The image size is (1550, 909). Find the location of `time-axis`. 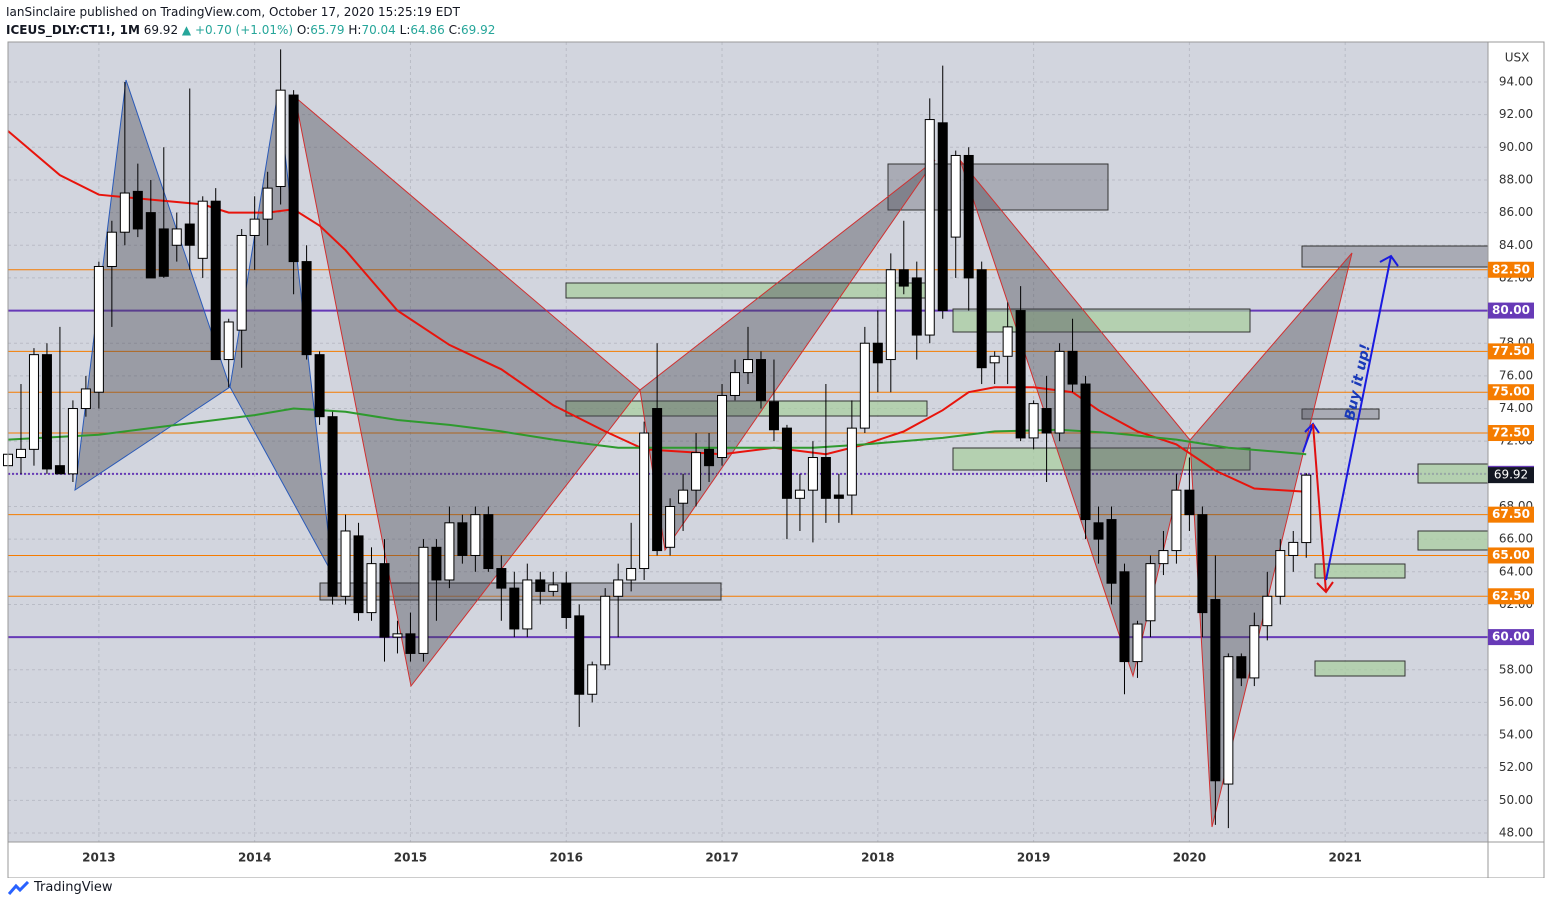

time-axis is located at coordinates (748, 860).